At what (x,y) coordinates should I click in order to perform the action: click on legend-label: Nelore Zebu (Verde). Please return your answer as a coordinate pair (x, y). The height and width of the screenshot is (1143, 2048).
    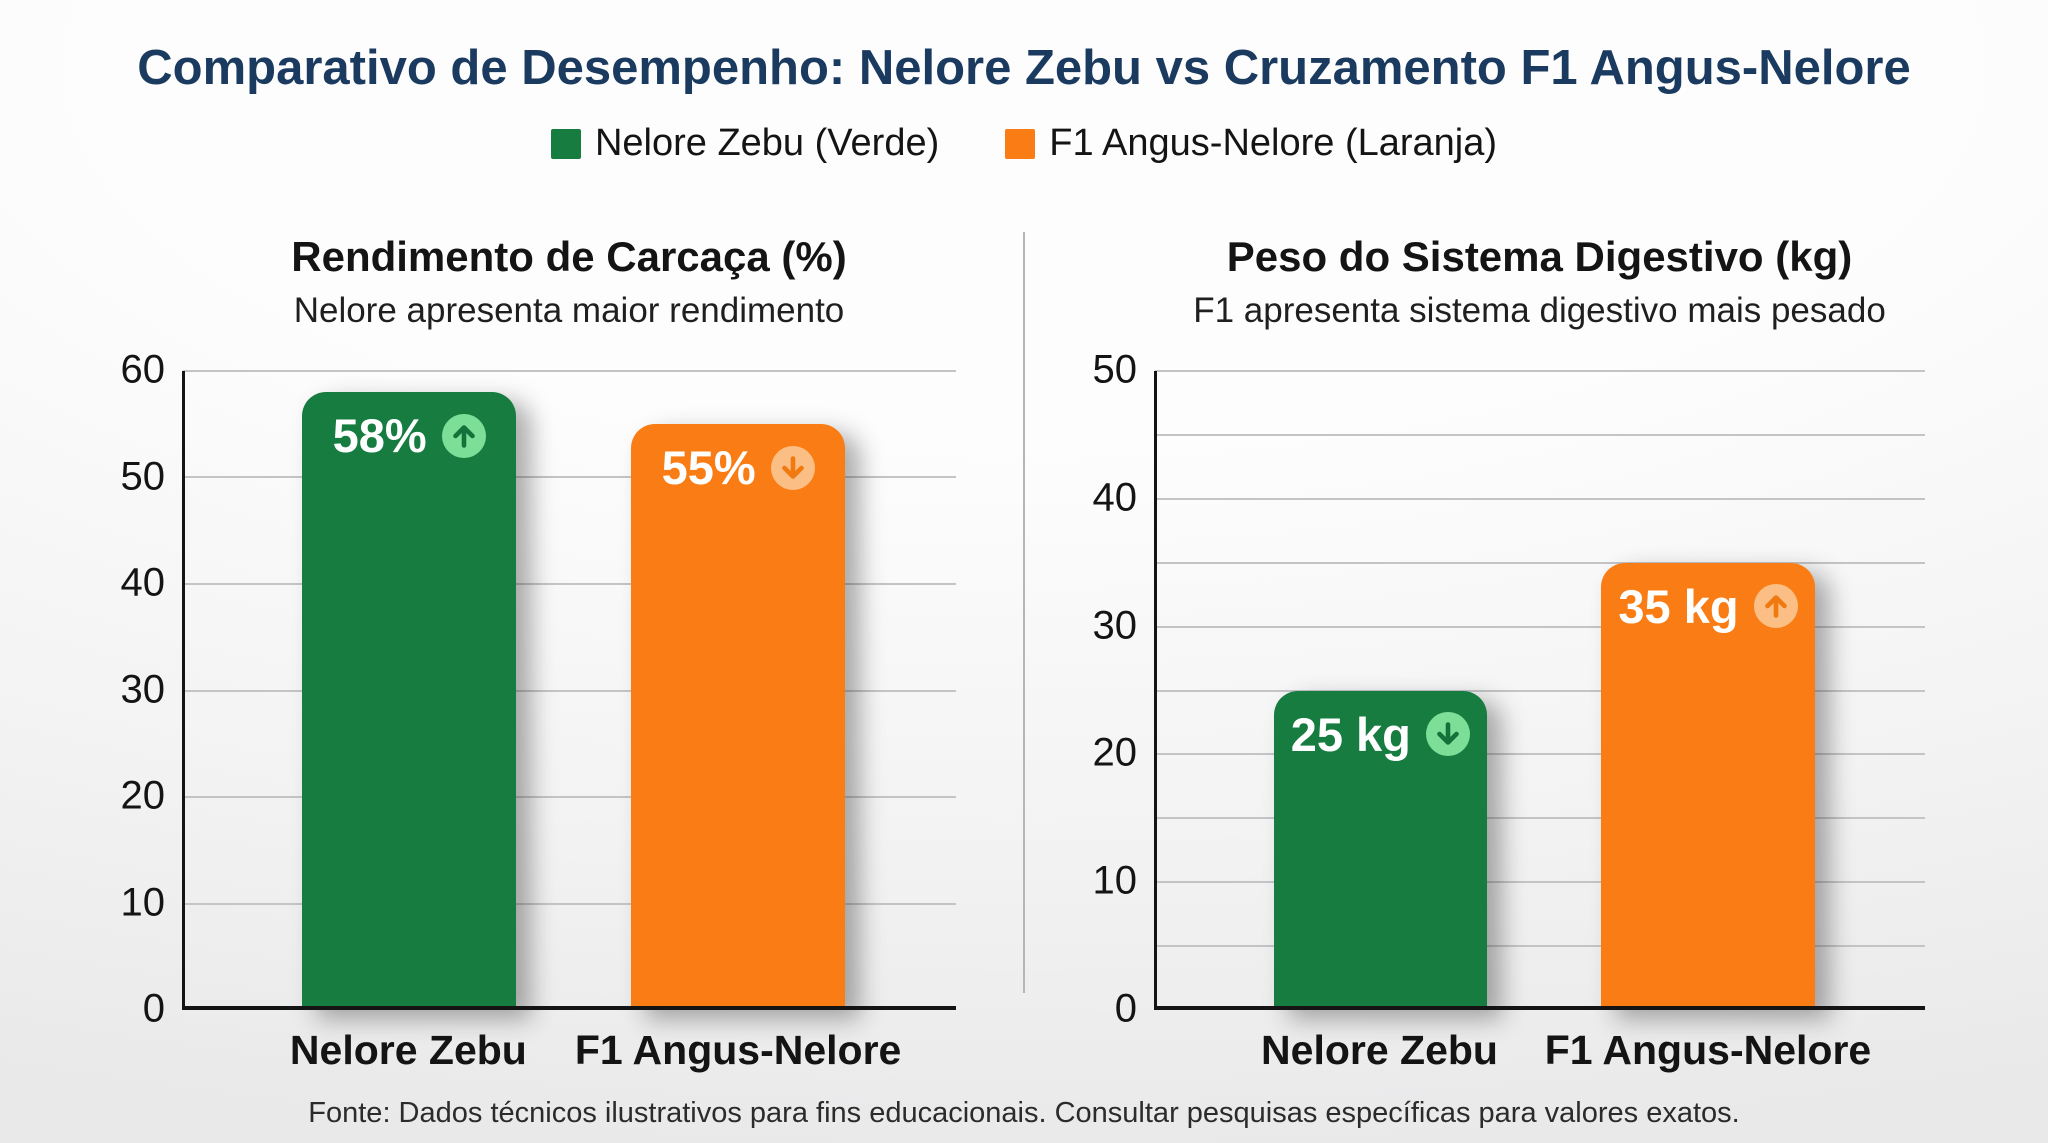
    Looking at the image, I should click on (767, 143).